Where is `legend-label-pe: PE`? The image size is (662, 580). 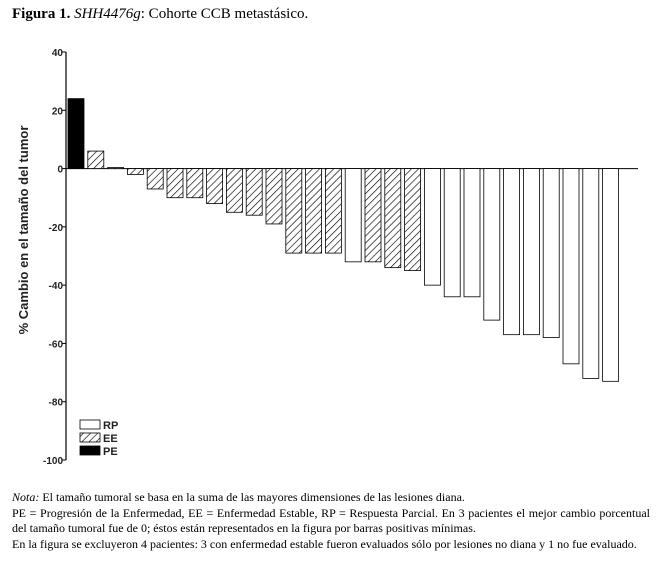 legend-label-pe: PE is located at coordinates (110, 452).